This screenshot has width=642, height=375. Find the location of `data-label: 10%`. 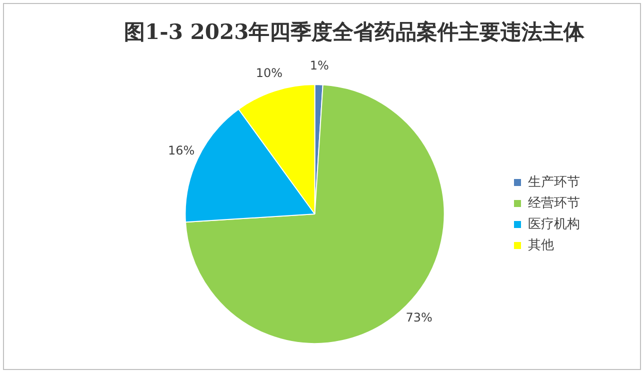

data-label: 10% is located at coordinates (269, 73).